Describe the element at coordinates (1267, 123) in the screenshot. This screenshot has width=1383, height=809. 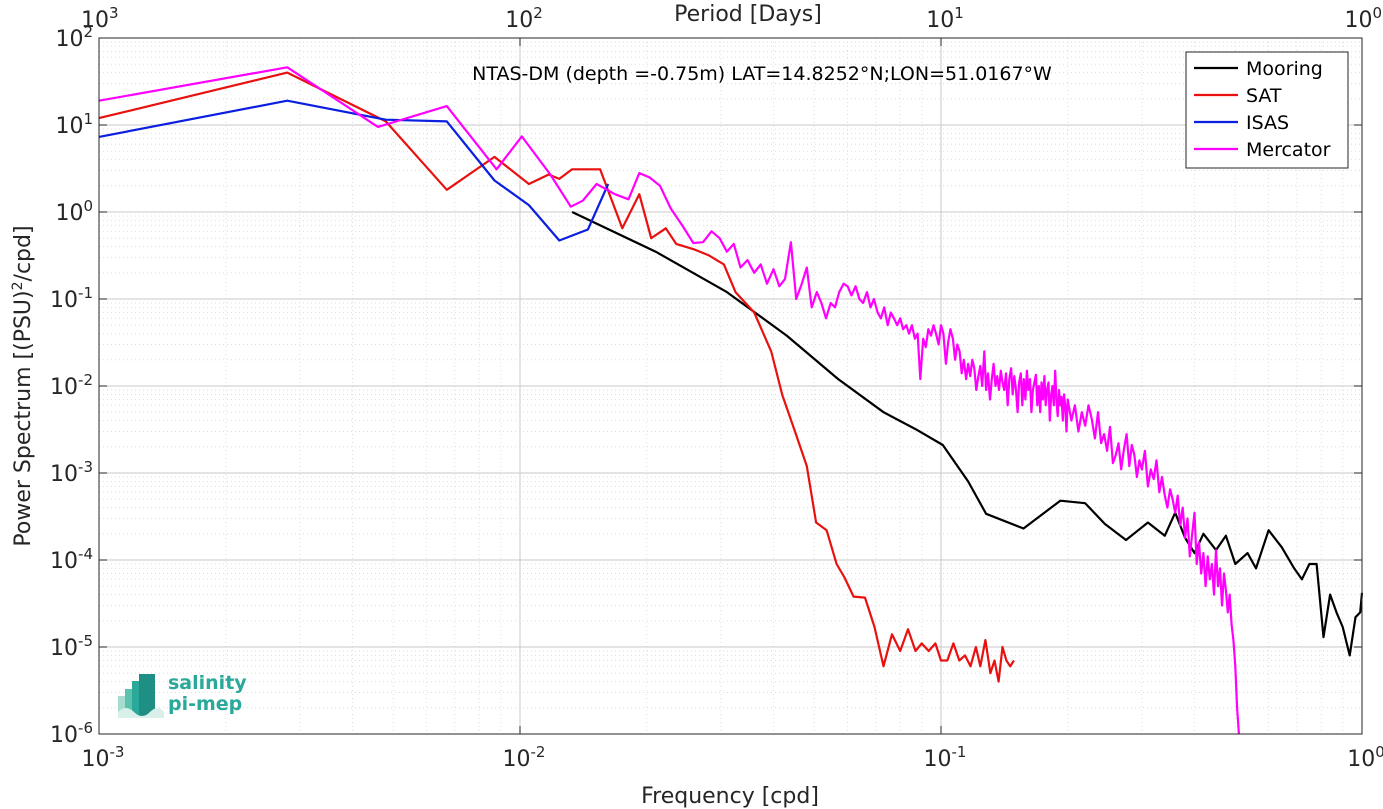
I see `legend-label-isas: ISAS` at that location.